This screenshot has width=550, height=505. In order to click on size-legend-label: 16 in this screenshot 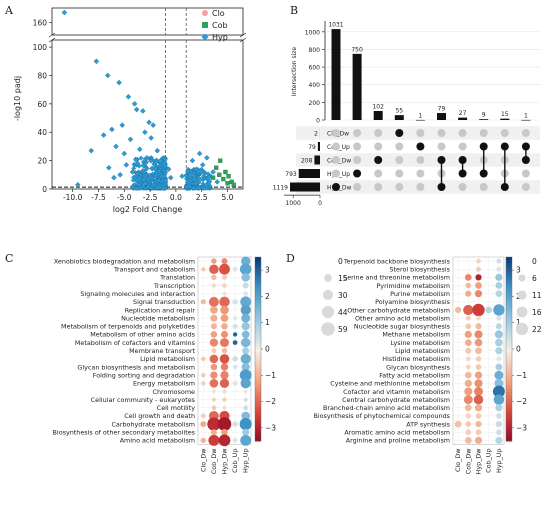, I will do `click(537, 312)`.